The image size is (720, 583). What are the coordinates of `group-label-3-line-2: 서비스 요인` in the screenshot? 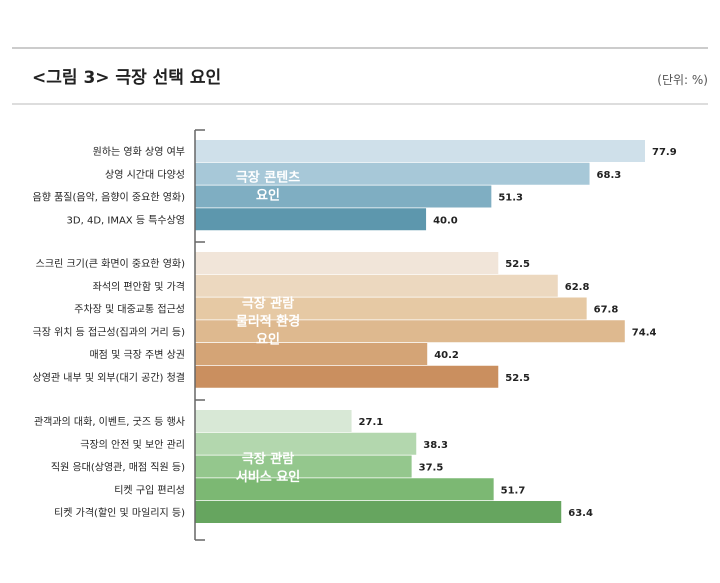 It's located at (268, 477).